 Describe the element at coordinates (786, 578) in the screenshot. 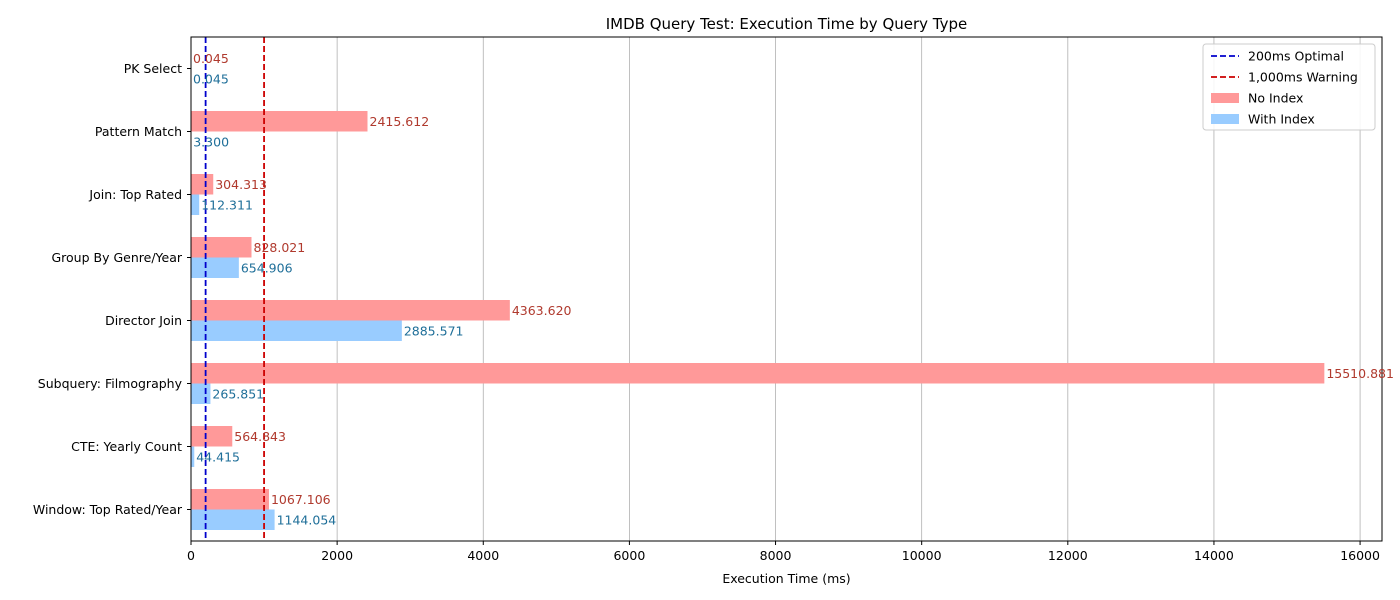

I see `x-axis-title: Execution Time (ms)` at that location.